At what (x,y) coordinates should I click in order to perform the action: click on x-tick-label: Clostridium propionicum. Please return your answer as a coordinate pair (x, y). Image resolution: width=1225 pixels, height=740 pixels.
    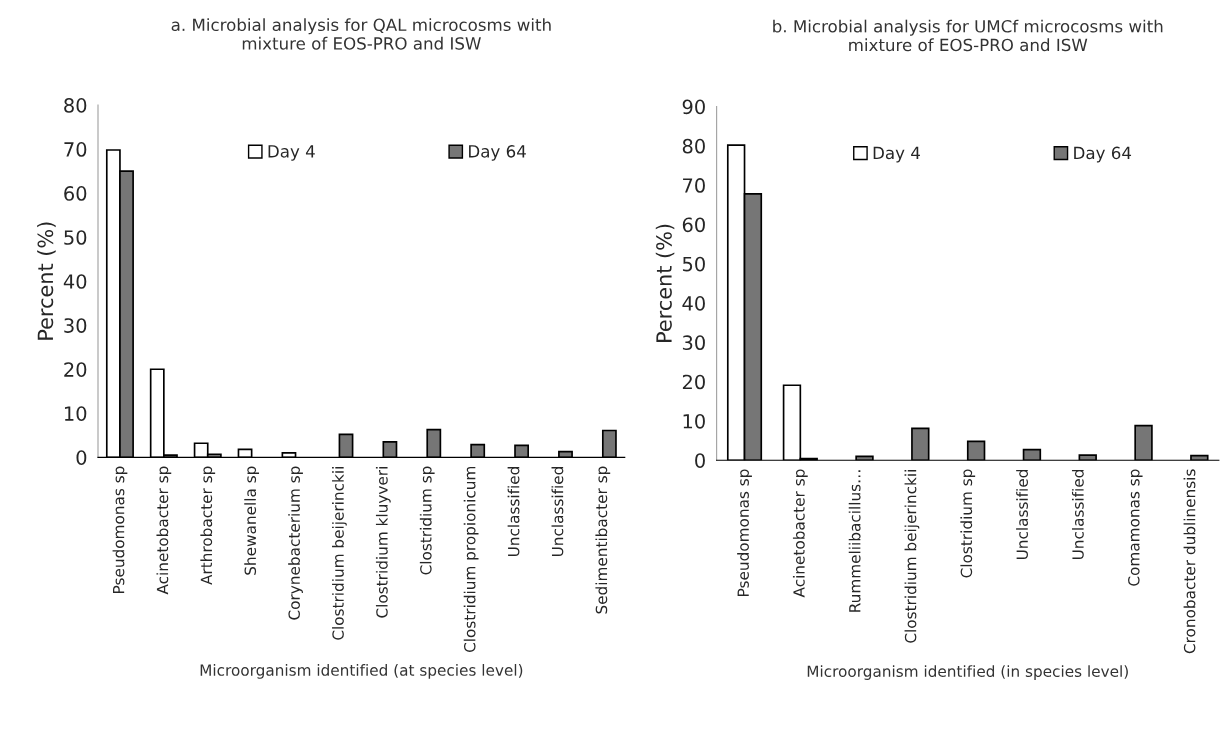
    Looking at the image, I should click on (471, 559).